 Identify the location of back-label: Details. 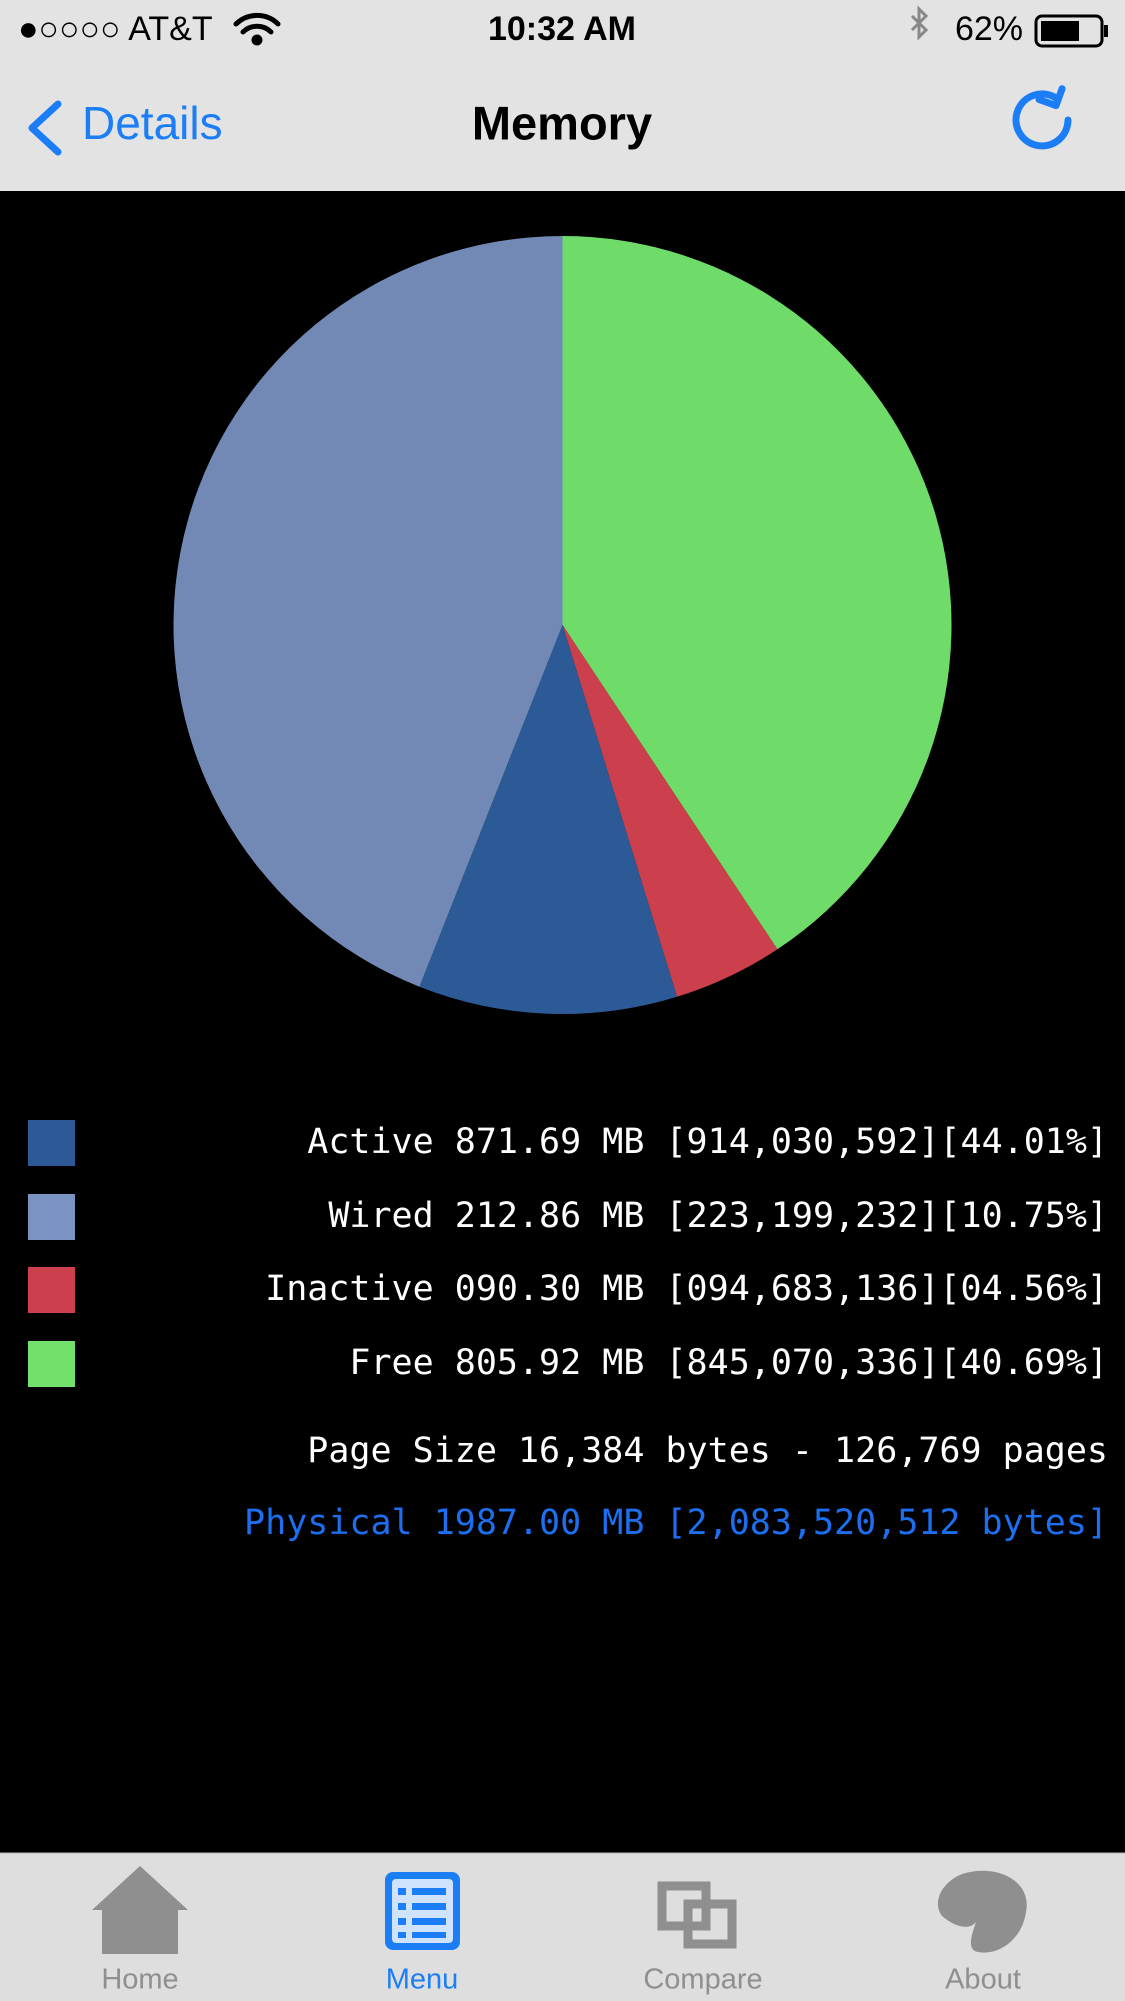
(152, 123).